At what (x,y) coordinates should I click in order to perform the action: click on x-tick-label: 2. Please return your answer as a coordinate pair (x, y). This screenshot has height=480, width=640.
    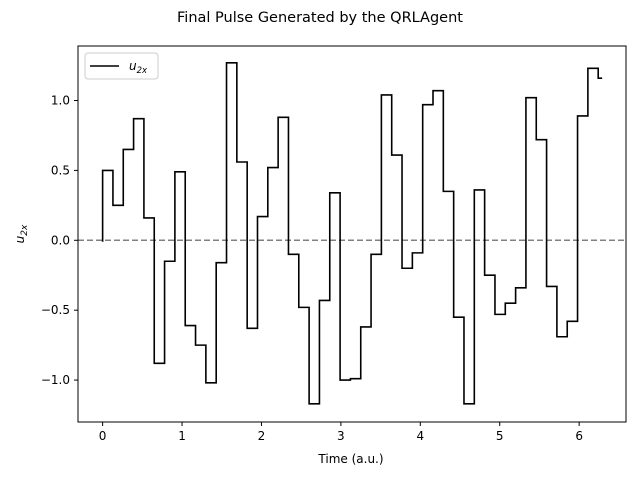
    Looking at the image, I should click on (262, 436).